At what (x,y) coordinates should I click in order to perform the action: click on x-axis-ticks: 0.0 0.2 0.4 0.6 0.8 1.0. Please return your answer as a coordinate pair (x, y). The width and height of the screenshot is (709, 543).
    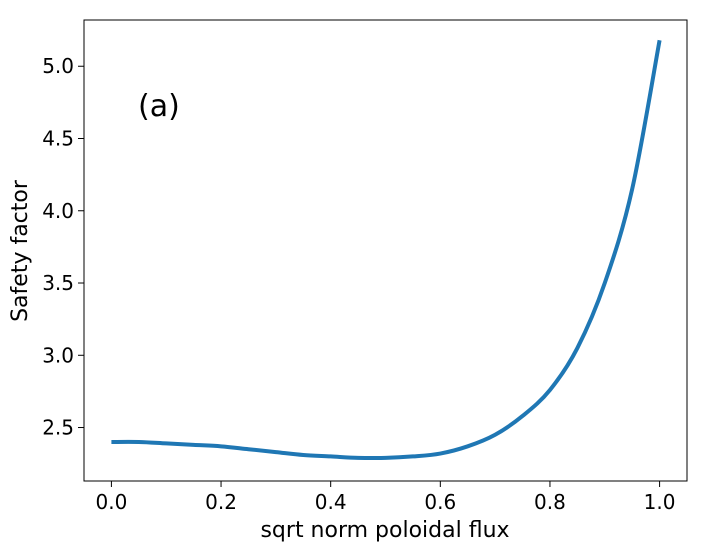
    Looking at the image, I should click on (386, 497).